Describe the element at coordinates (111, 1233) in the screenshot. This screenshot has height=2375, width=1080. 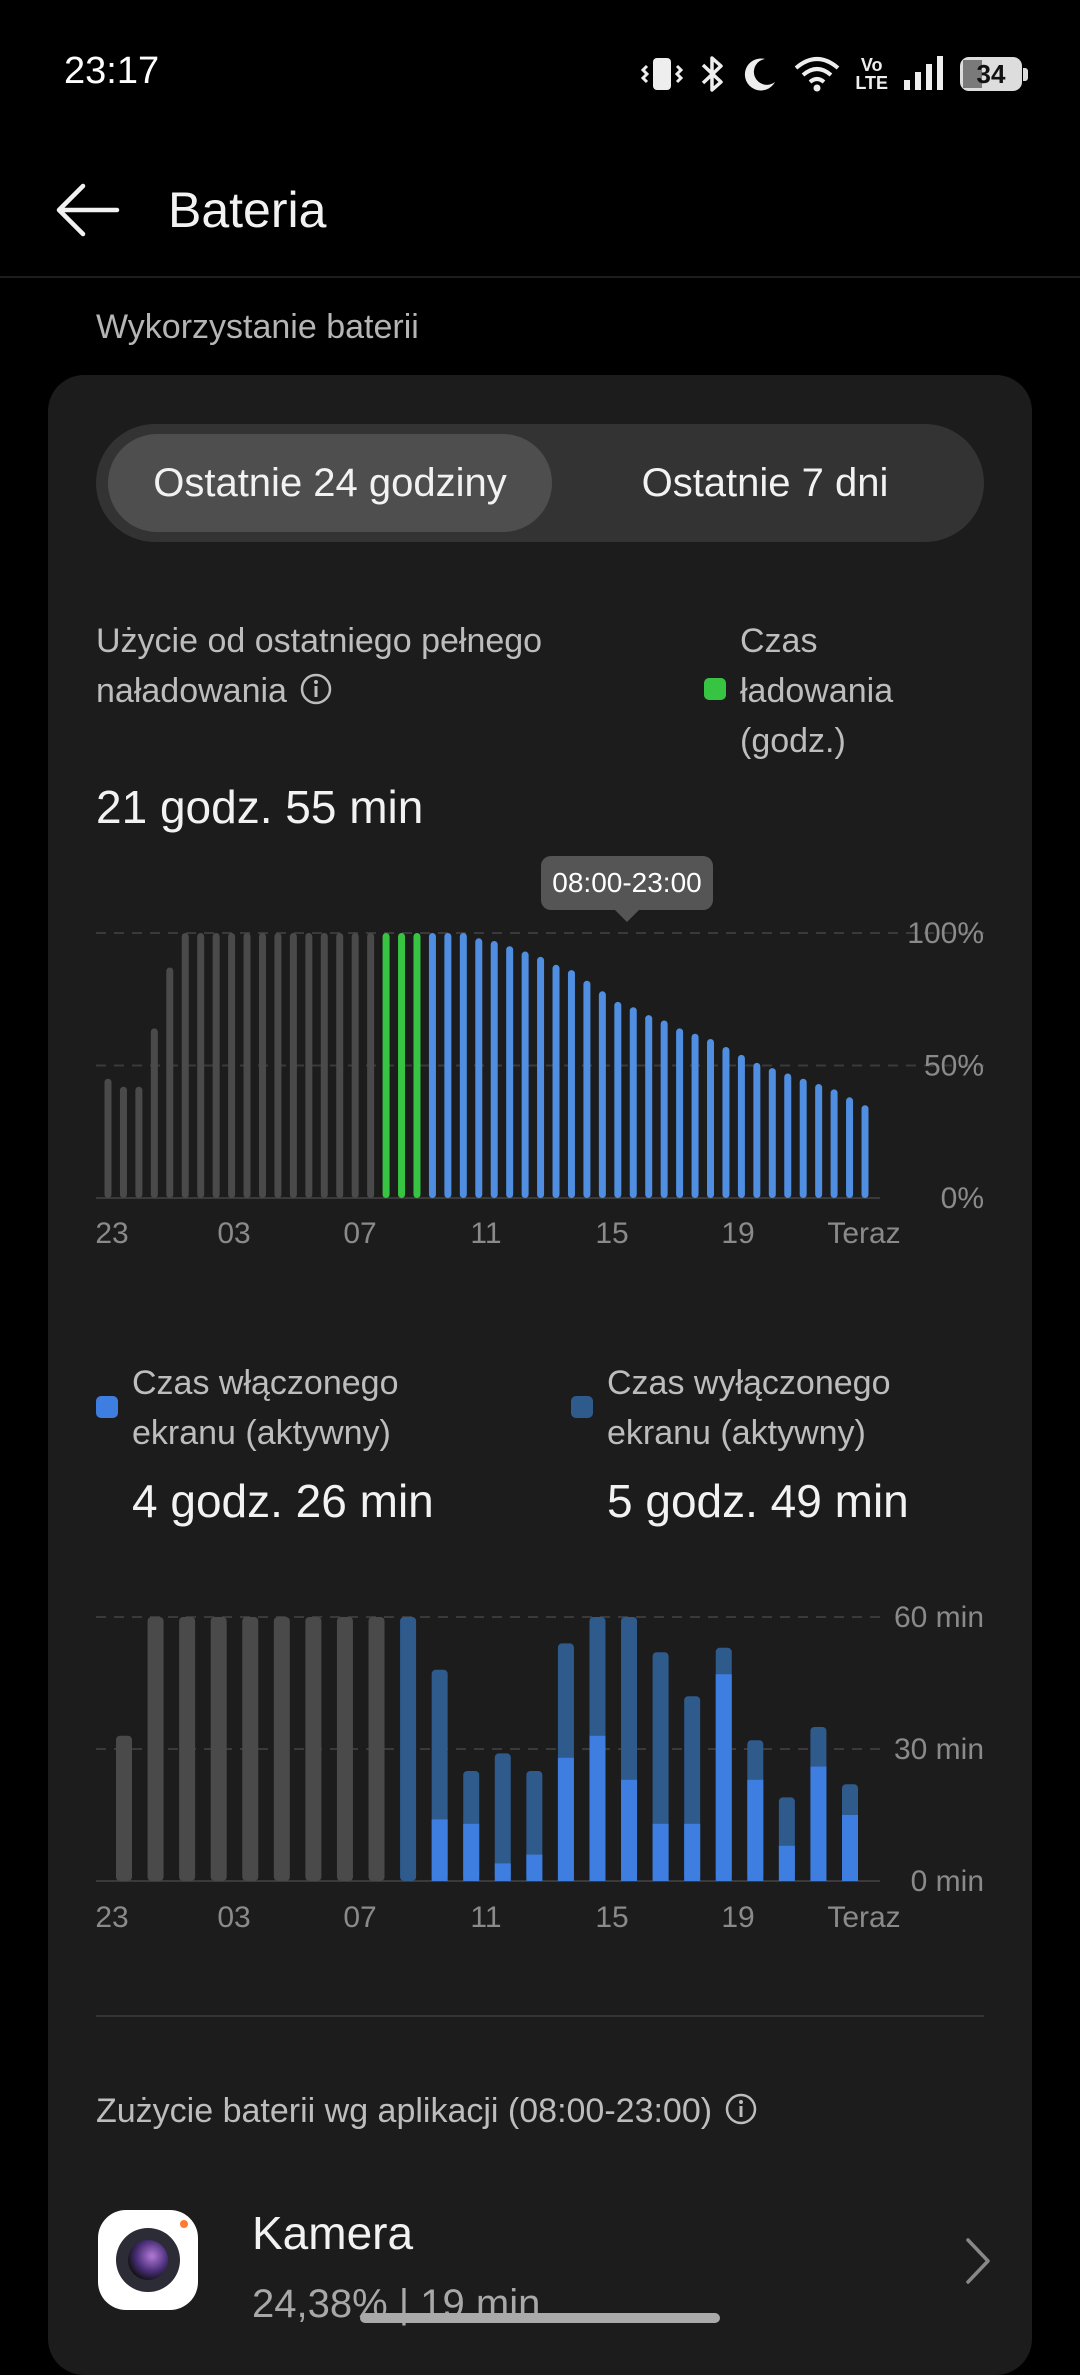
I see `x-tick-label: 23` at that location.